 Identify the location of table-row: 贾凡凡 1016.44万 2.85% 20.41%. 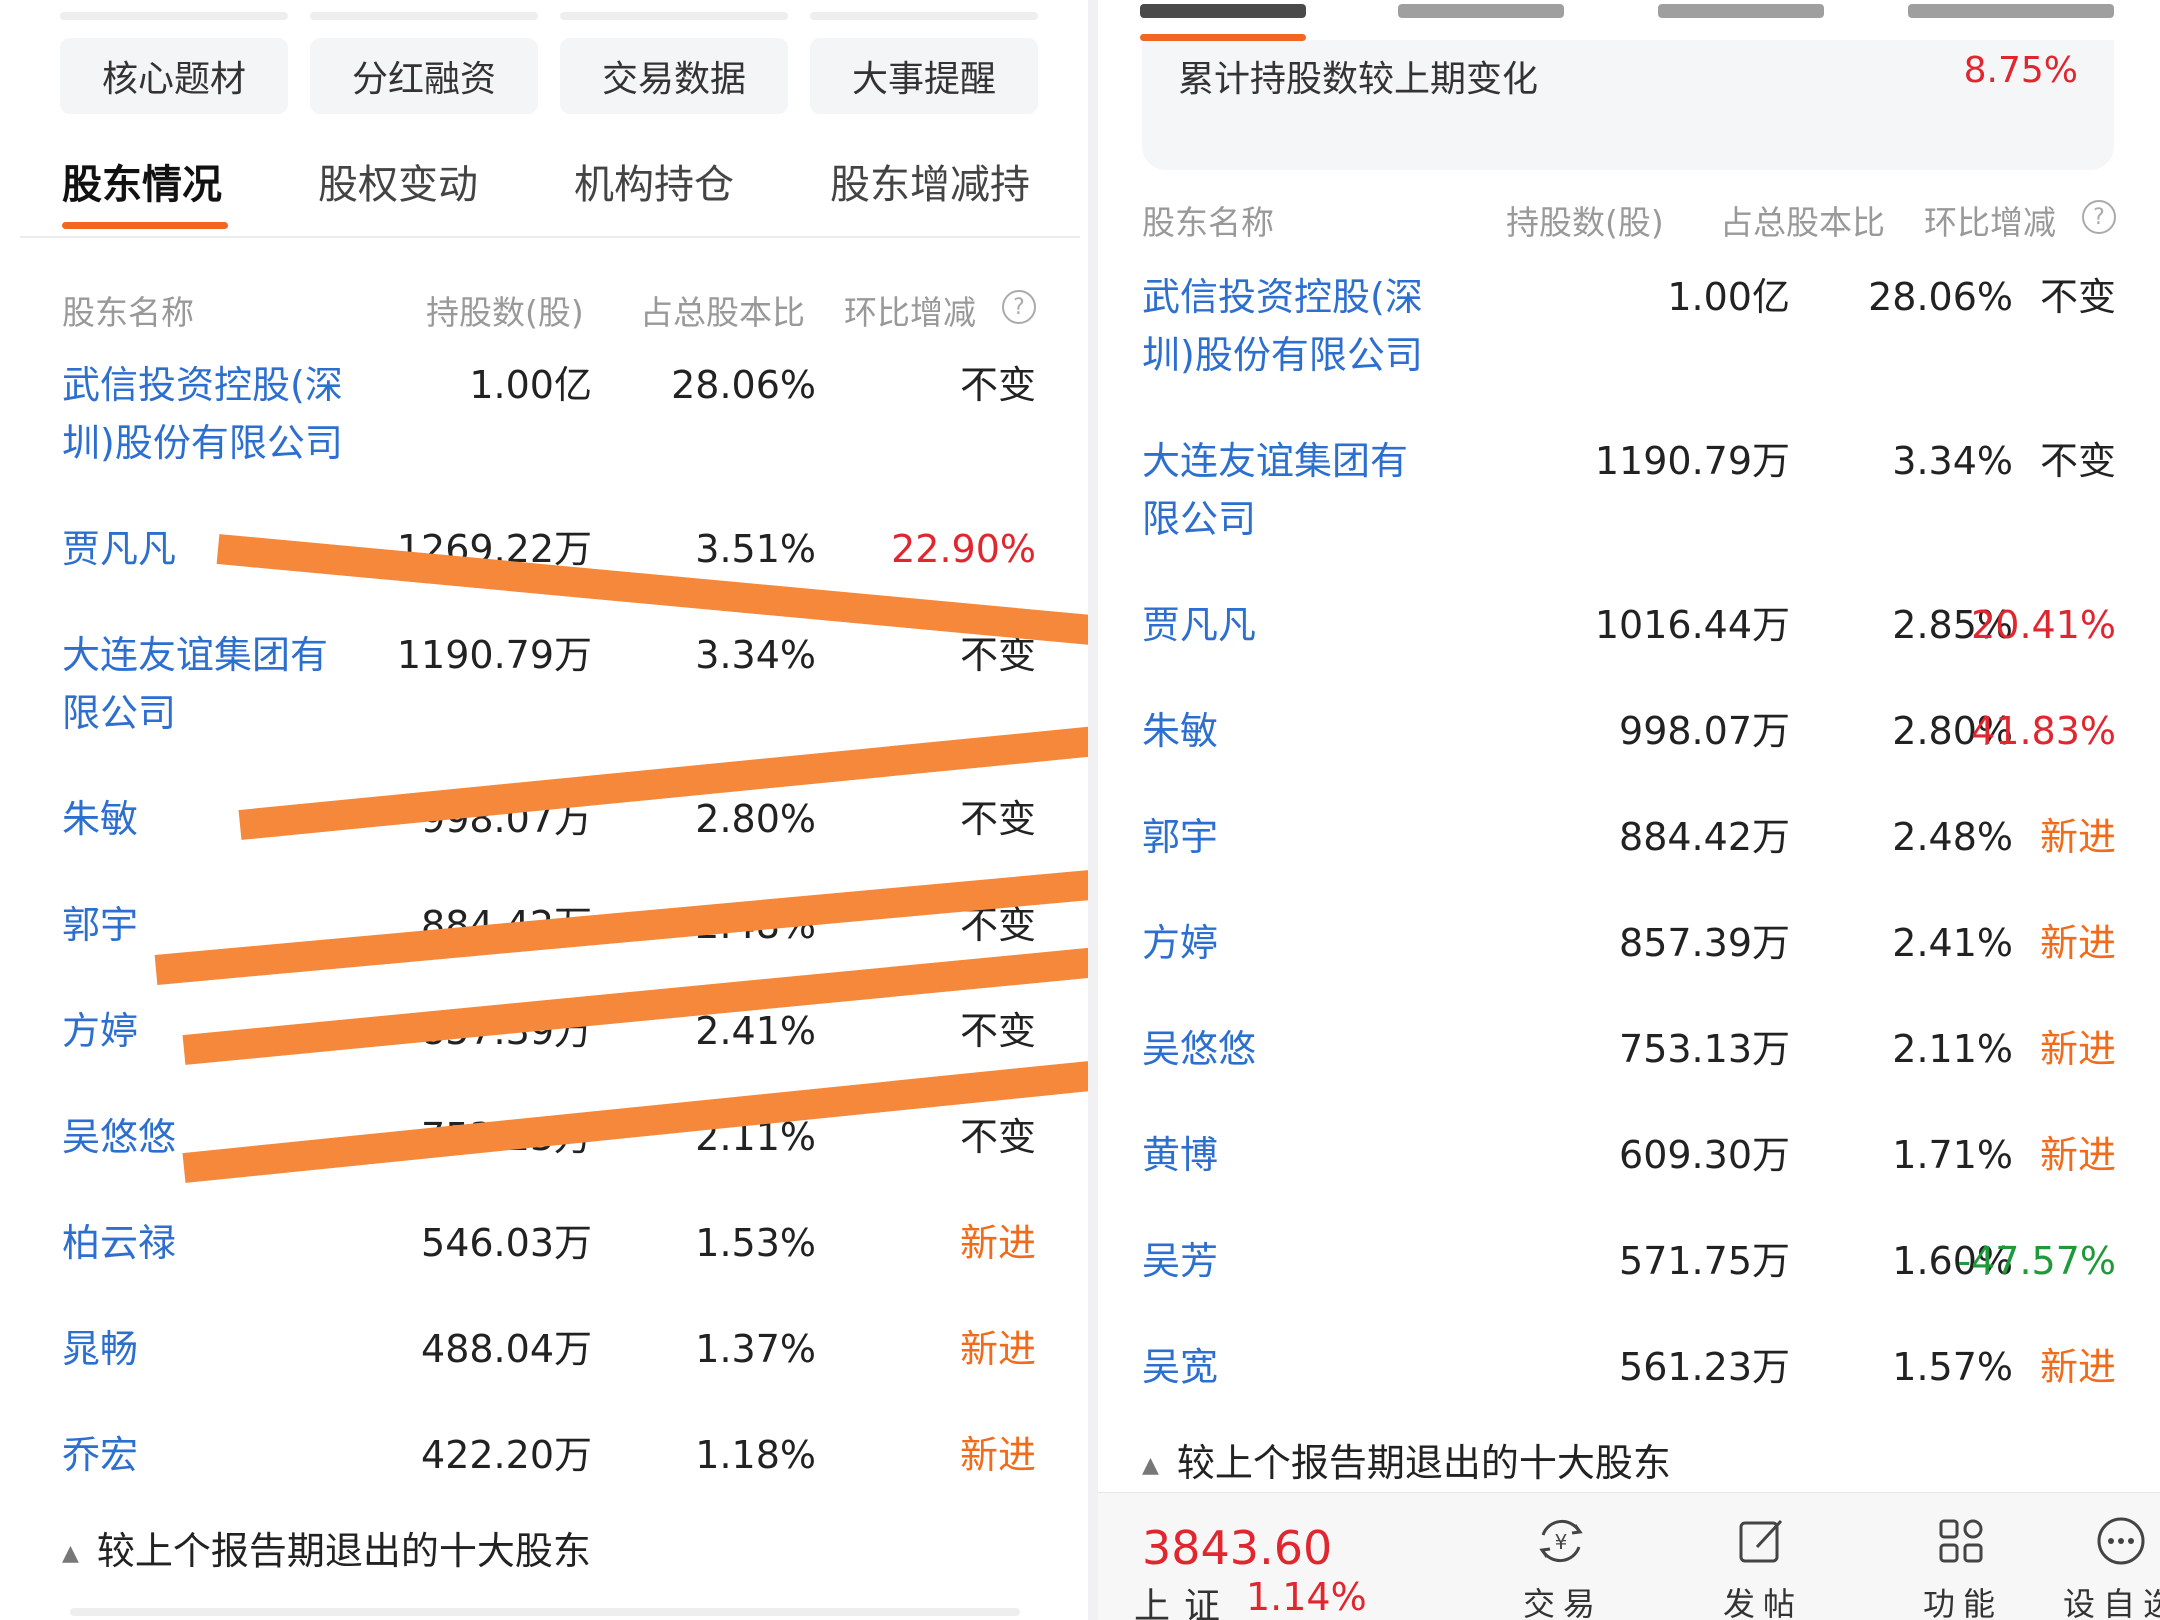
(1629, 646).